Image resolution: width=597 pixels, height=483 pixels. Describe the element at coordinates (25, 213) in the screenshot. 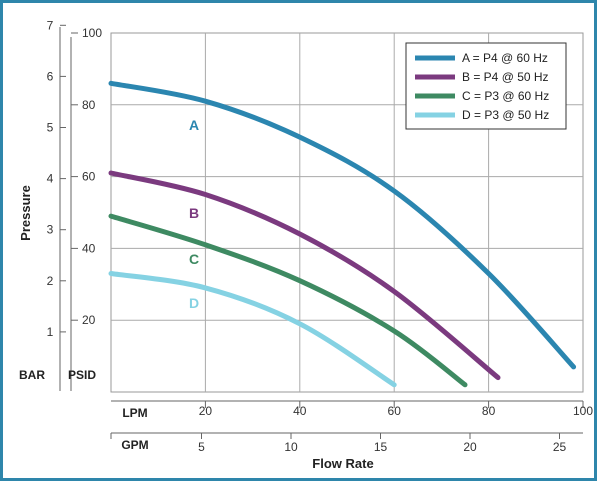

I see `y-axis-title: Pressure` at that location.